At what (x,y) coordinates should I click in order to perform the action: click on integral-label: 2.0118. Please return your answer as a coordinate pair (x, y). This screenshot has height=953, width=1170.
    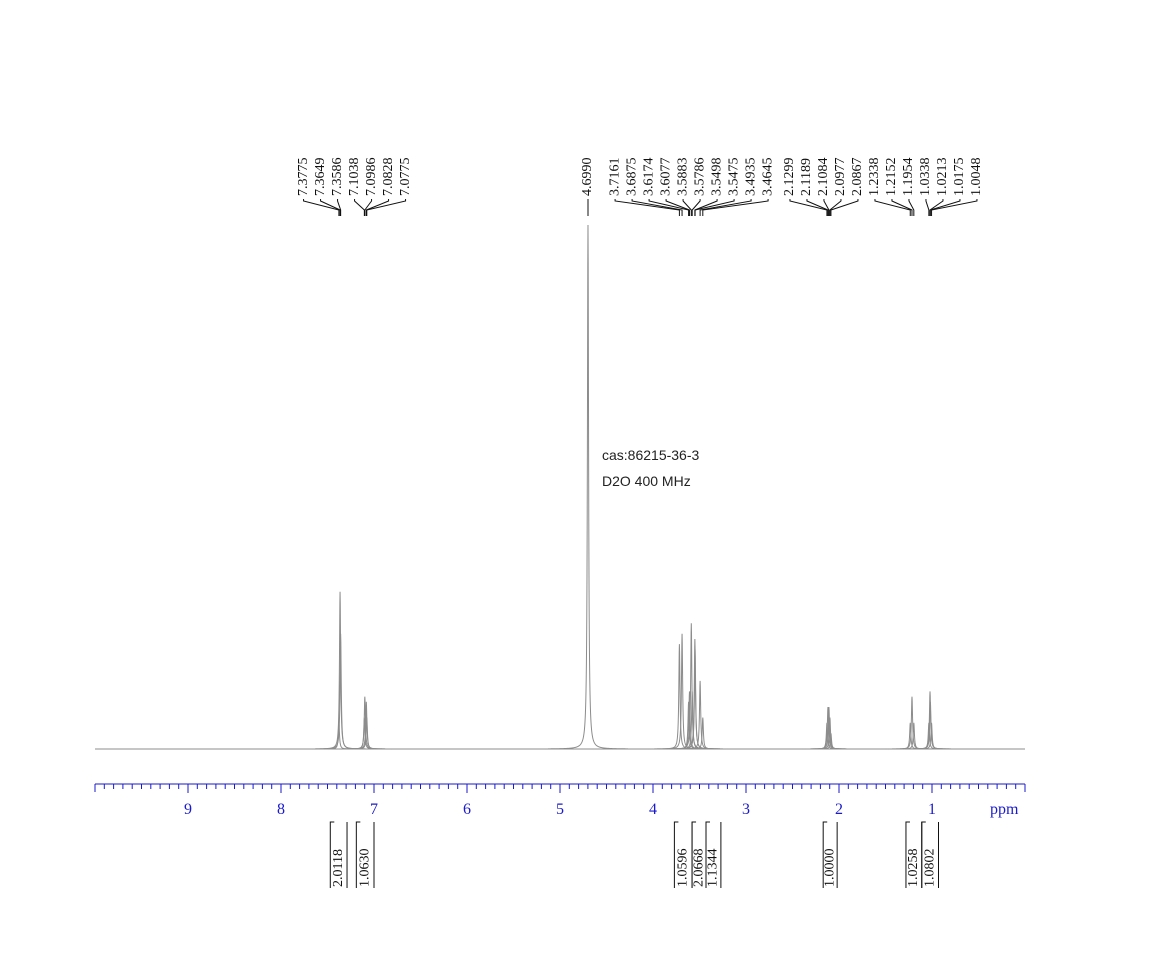
    Looking at the image, I should click on (338, 868).